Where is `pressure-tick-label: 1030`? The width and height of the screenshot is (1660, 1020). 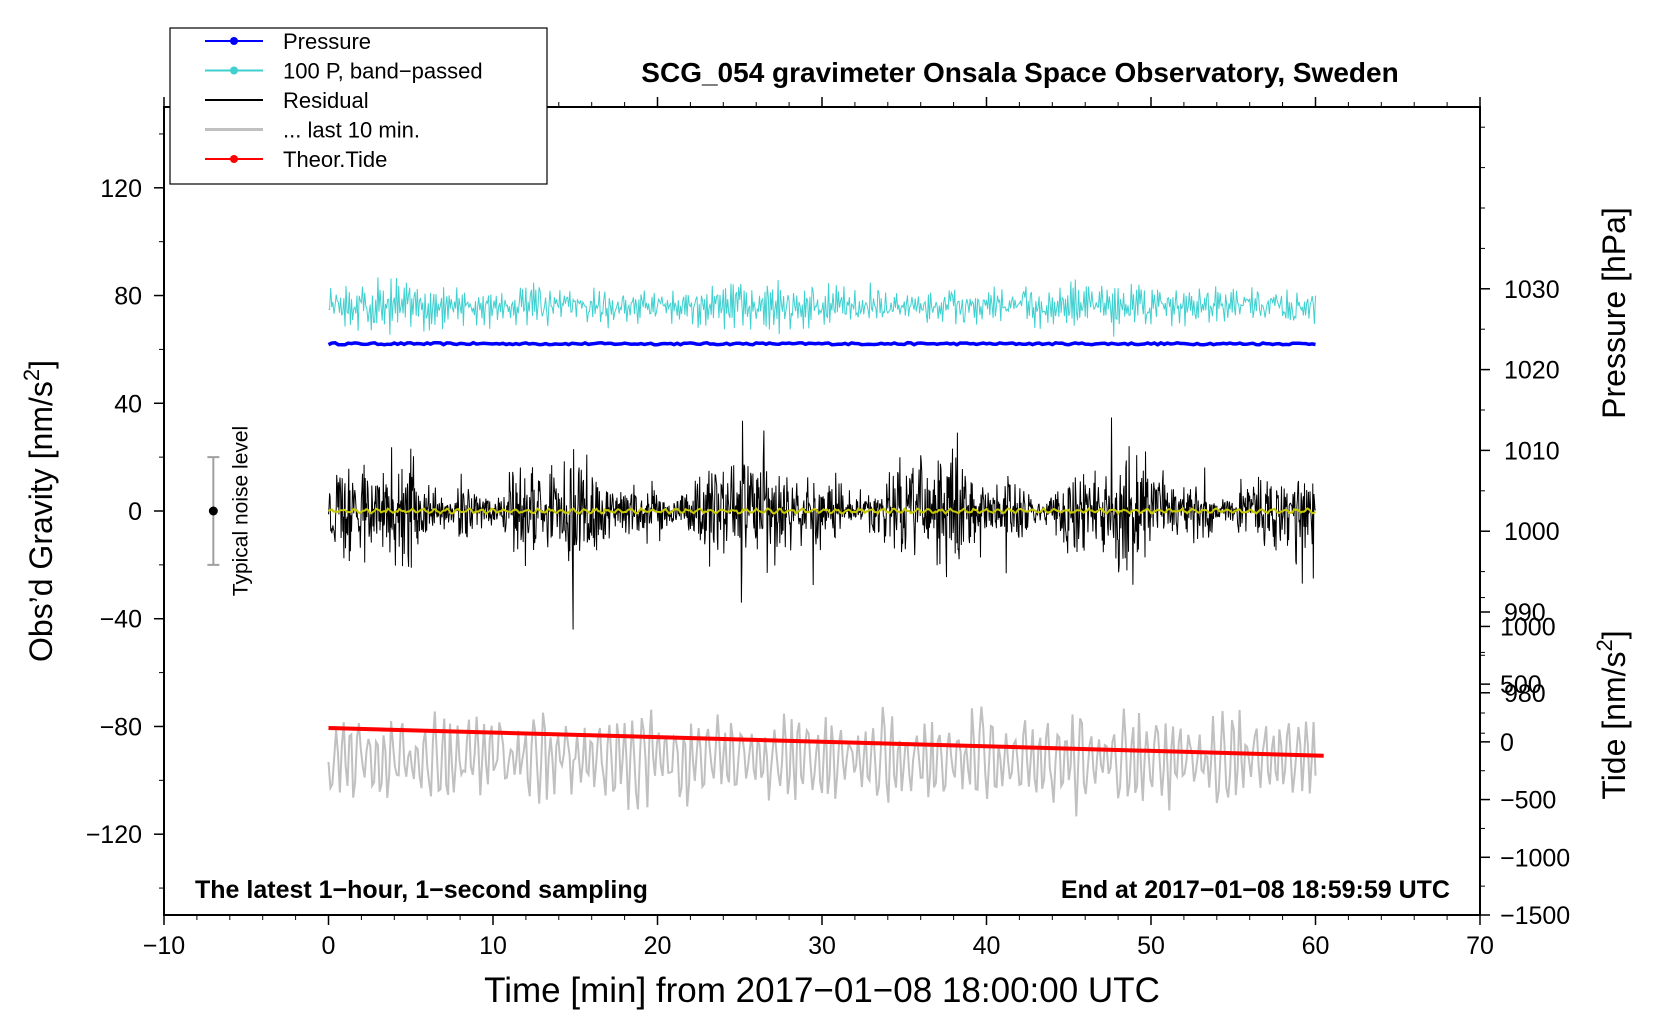 pressure-tick-label: 1030 is located at coordinates (1532, 290).